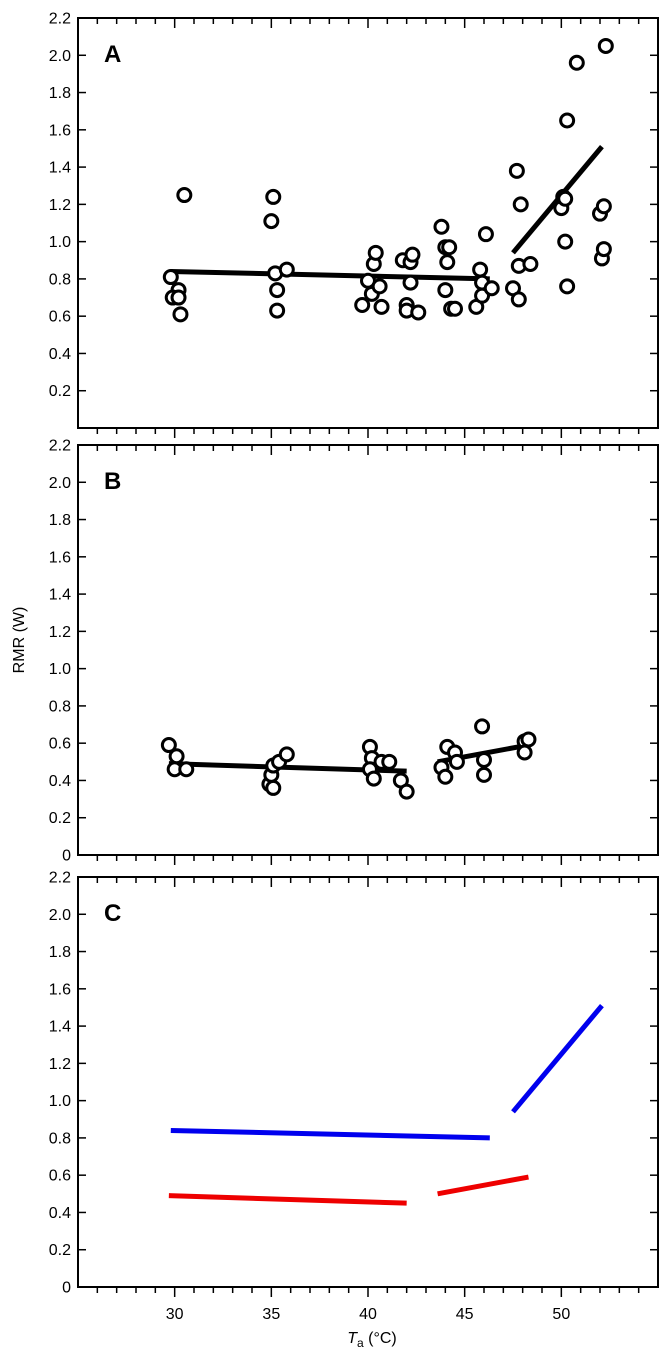 The height and width of the screenshot is (1355, 660). What do you see at coordinates (60, 1250) in the screenshot?
I see `panel-c-ytick-label-0_2: 0.2` at bounding box center [60, 1250].